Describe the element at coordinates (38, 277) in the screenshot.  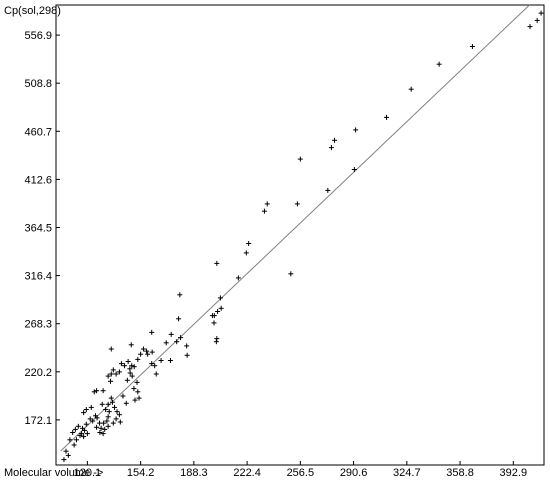
I see `y-tick-label-3: 316.4` at that location.